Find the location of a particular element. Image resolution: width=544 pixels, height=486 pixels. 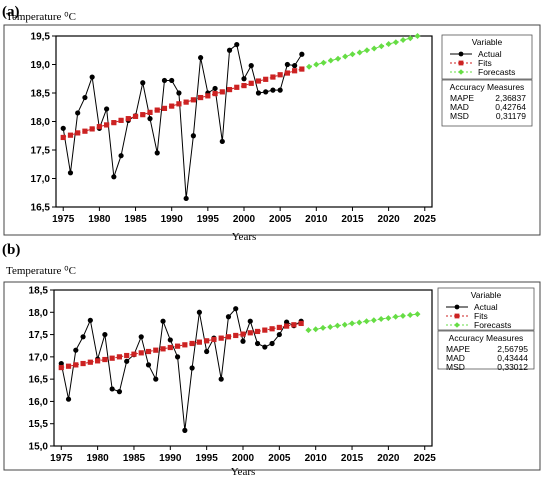

panel-label: (a) is located at coordinates (11, 12).